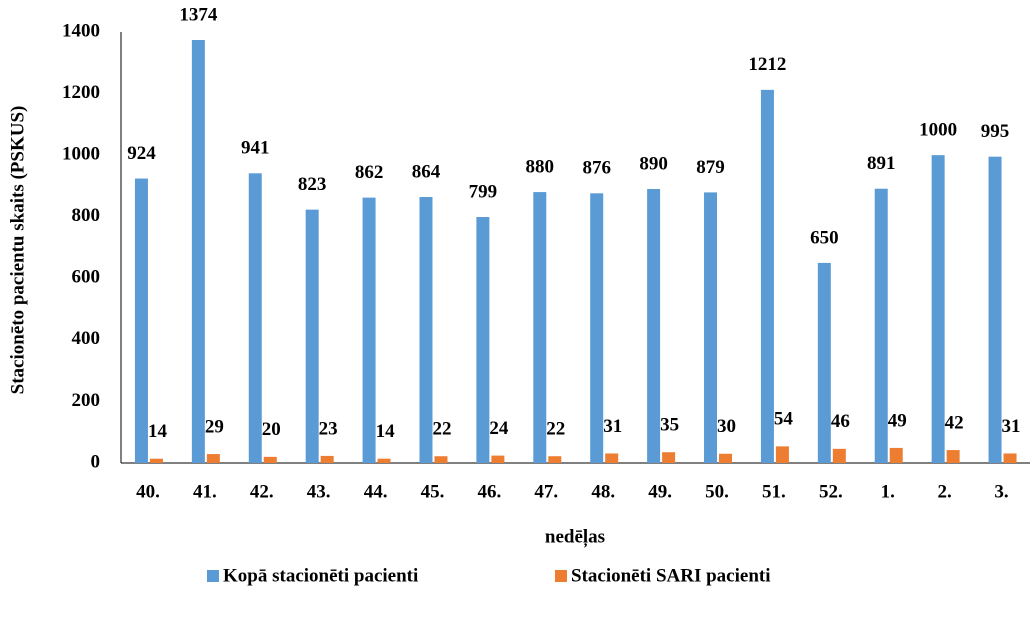 Image resolution: width=1032 pixels, height=617 pixels. Describe the element at coordinates (81, 30) in the screenshot. I see `y-tick-label: 1400` at that location.